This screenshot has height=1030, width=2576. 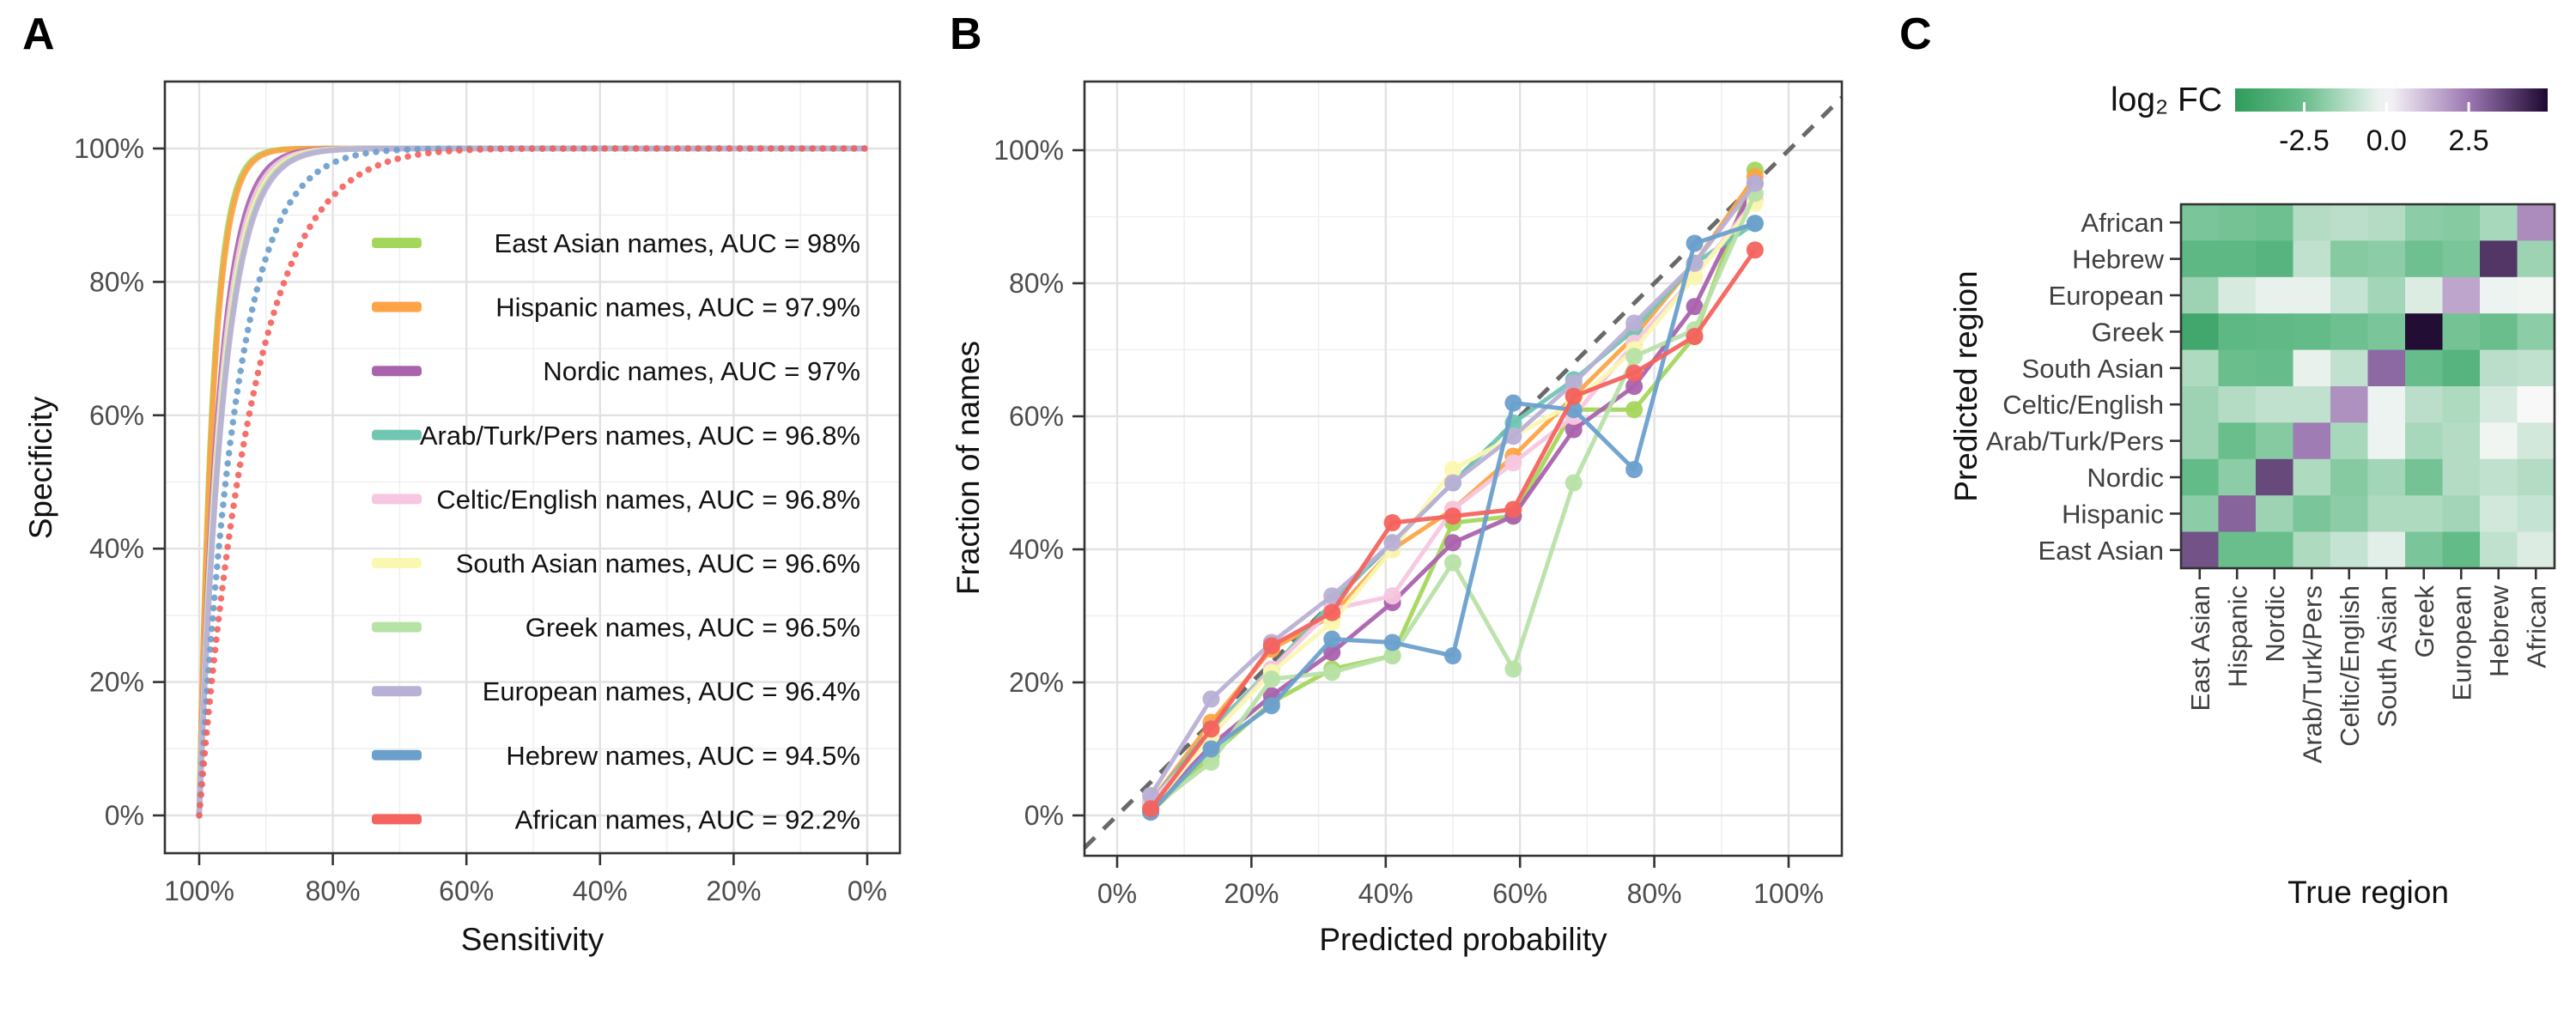 What do you see at coordinates (1028, 150) in the screenshot?
I see `y-tick-label: 100%` at bounding box center [1028, 150].